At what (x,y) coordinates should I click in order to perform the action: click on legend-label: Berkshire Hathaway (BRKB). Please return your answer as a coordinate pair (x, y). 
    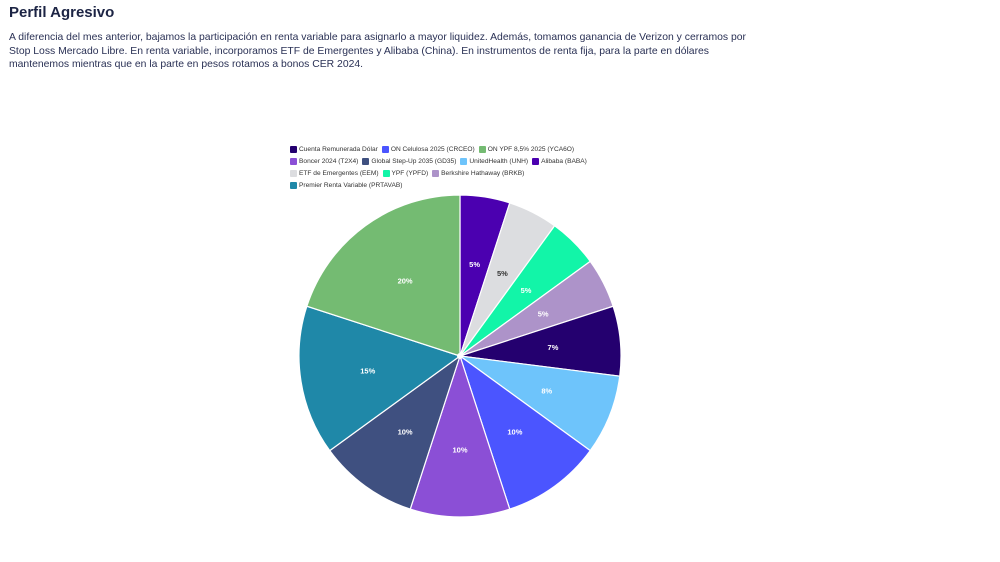
    Looking at the image, I should click on (483, 173).